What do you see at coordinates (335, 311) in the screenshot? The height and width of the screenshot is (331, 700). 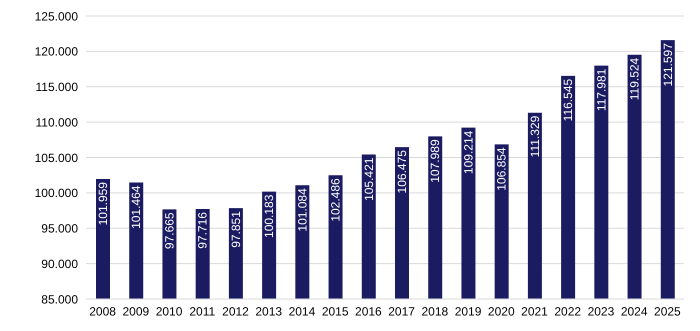 I see `x-tick-label: 2015` at bounding box center [335, 311].